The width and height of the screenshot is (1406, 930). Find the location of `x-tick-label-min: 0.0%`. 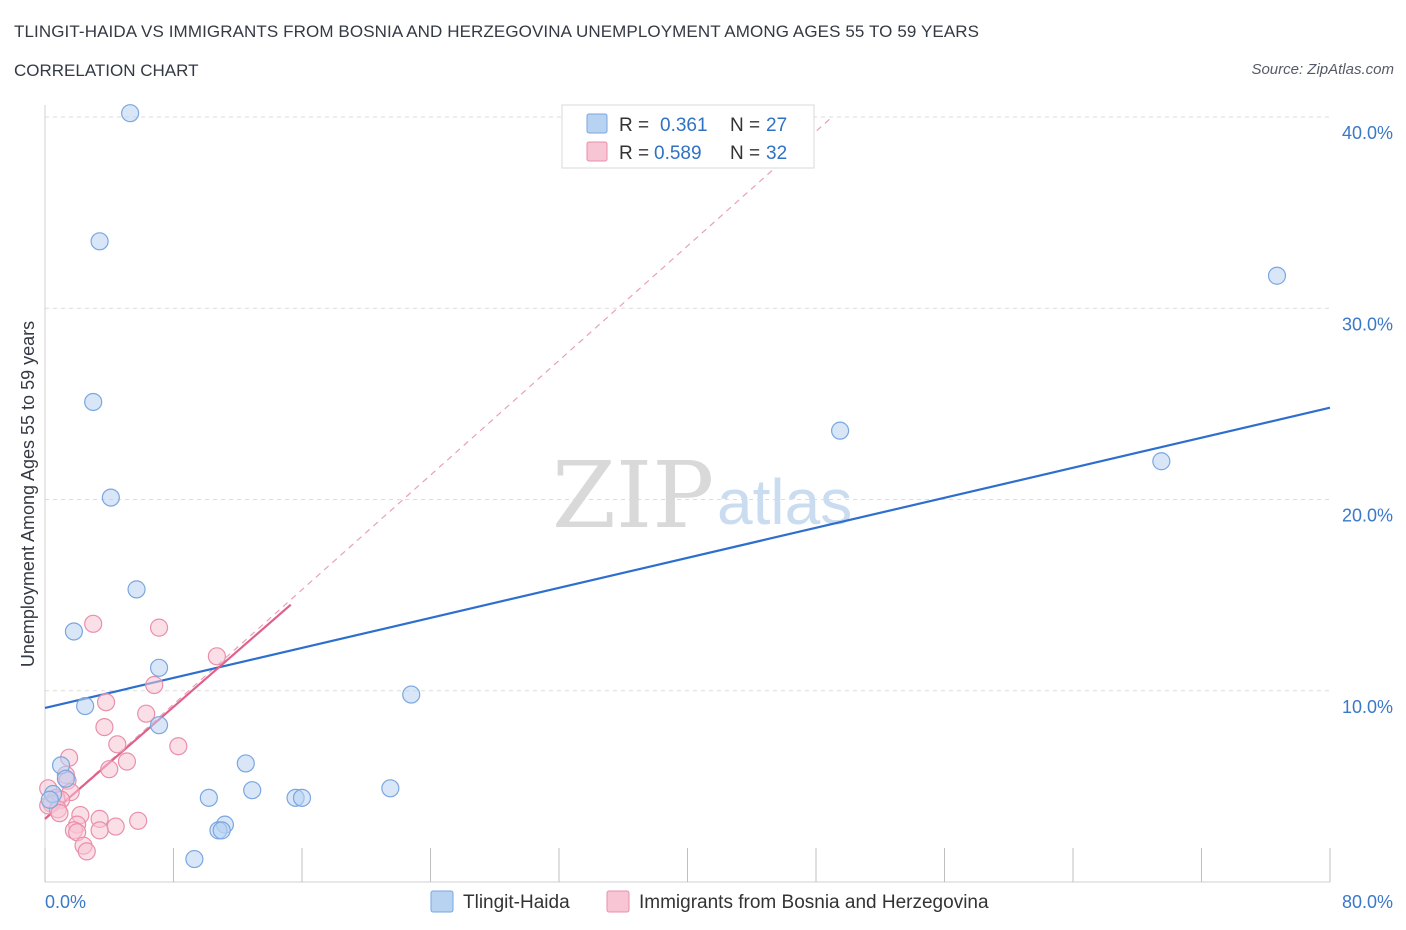

x-tick-label-min: 0.0% is located at coordinates (65, 902).